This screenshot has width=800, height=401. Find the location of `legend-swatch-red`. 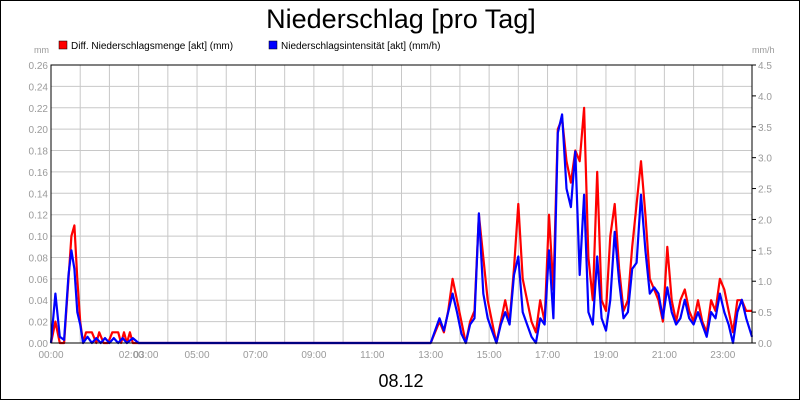

legend-swatch-red is located at coordinates (63, 45).